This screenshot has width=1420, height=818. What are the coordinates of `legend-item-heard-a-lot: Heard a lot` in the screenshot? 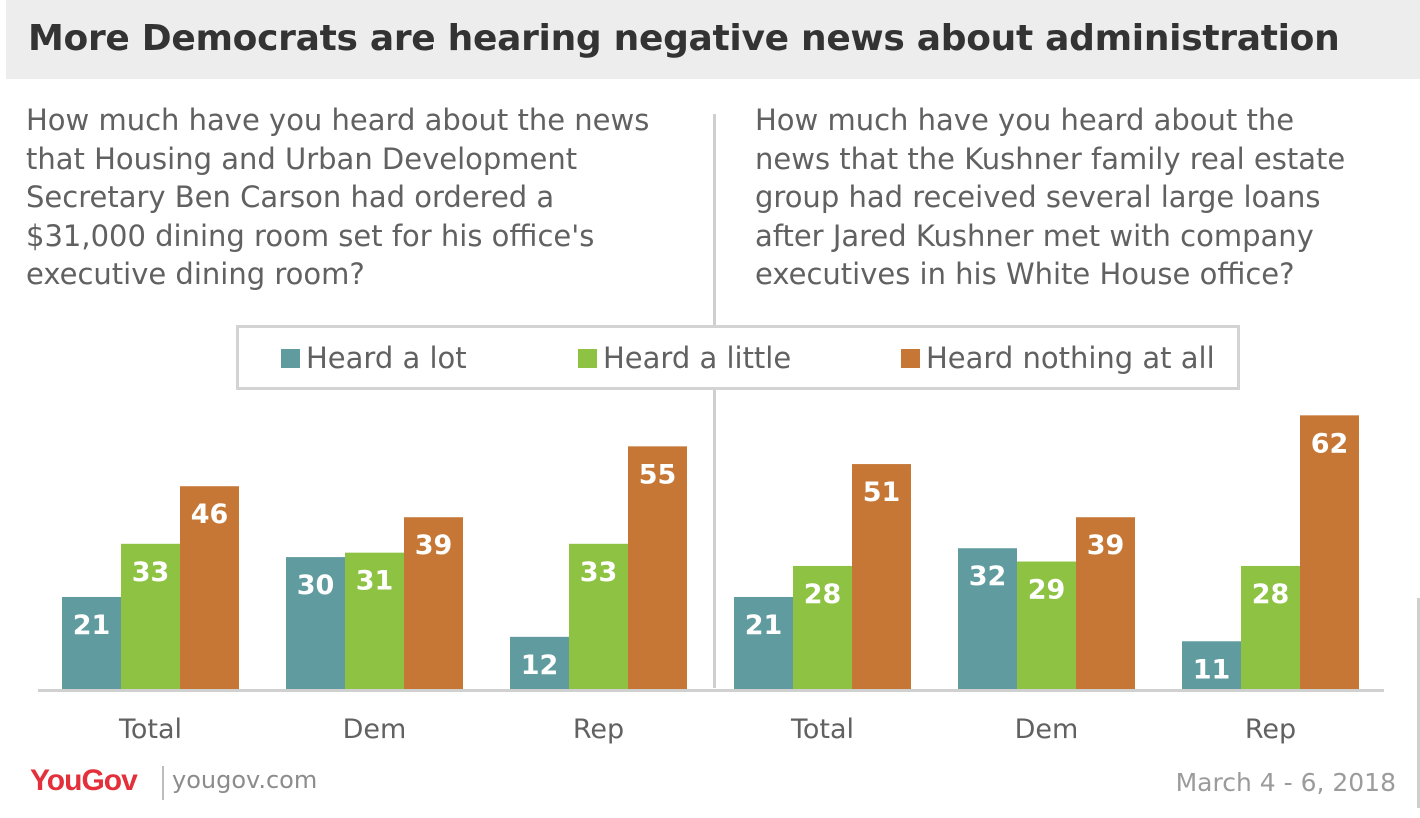 It's located at (374, 358).